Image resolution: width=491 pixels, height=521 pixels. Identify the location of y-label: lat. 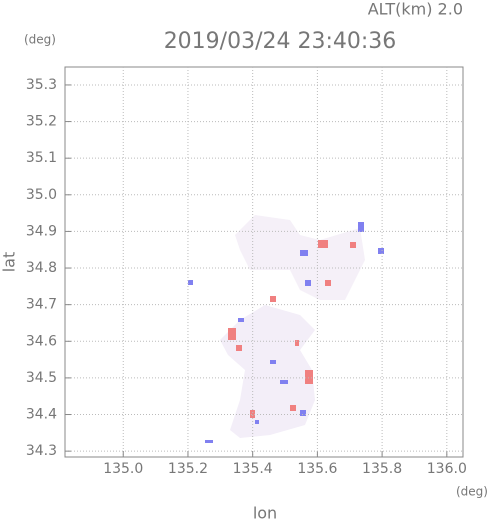
(9, 262).